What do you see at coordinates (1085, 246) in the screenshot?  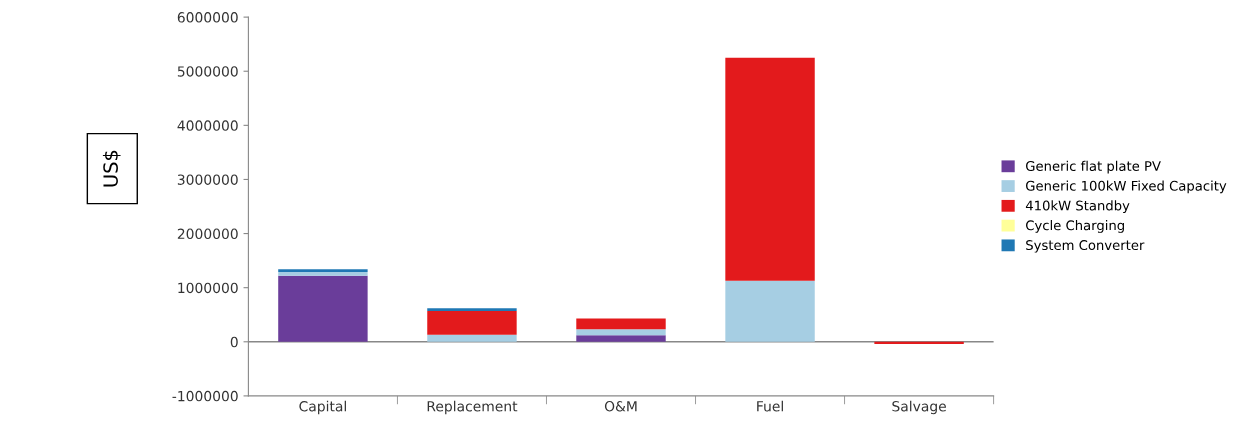 I see `legend-label: System Converter` at bounding box center [1085, 246].